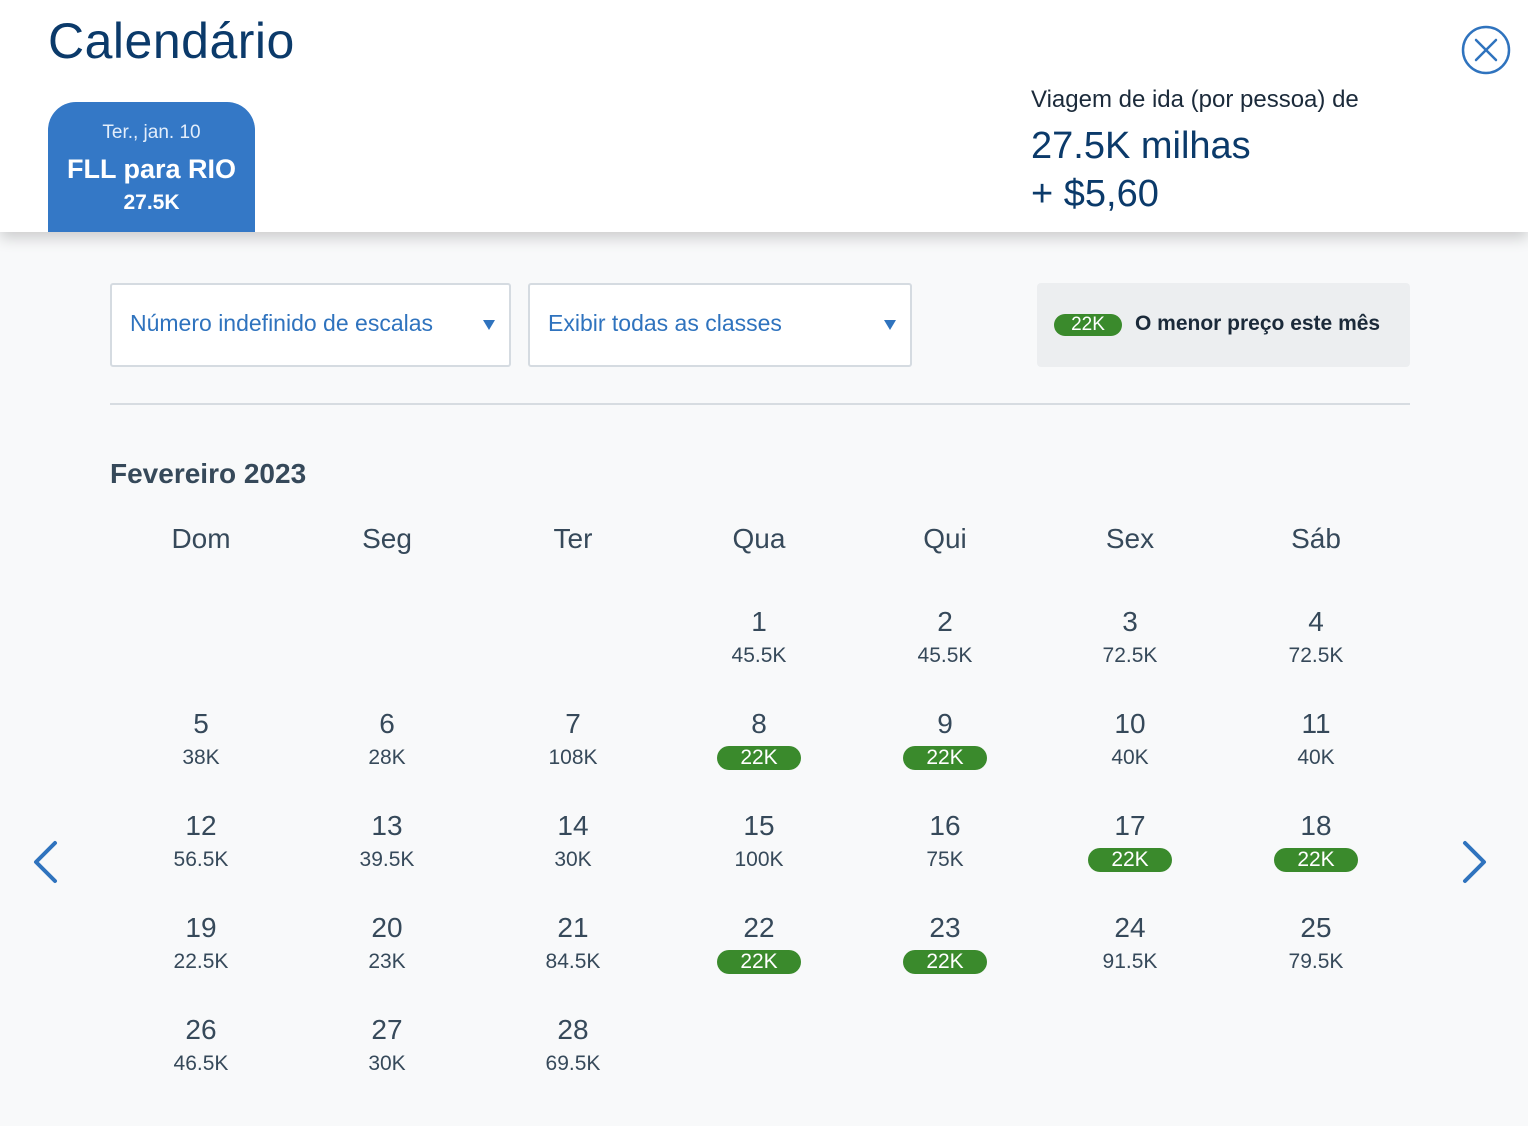 The height and width of the screenshot is (1126, 1528). What do you see at coordinates (208, 473) in the screenshot?
I see `month-title: Fevereiro 2023` at bounding box center [208, 473].